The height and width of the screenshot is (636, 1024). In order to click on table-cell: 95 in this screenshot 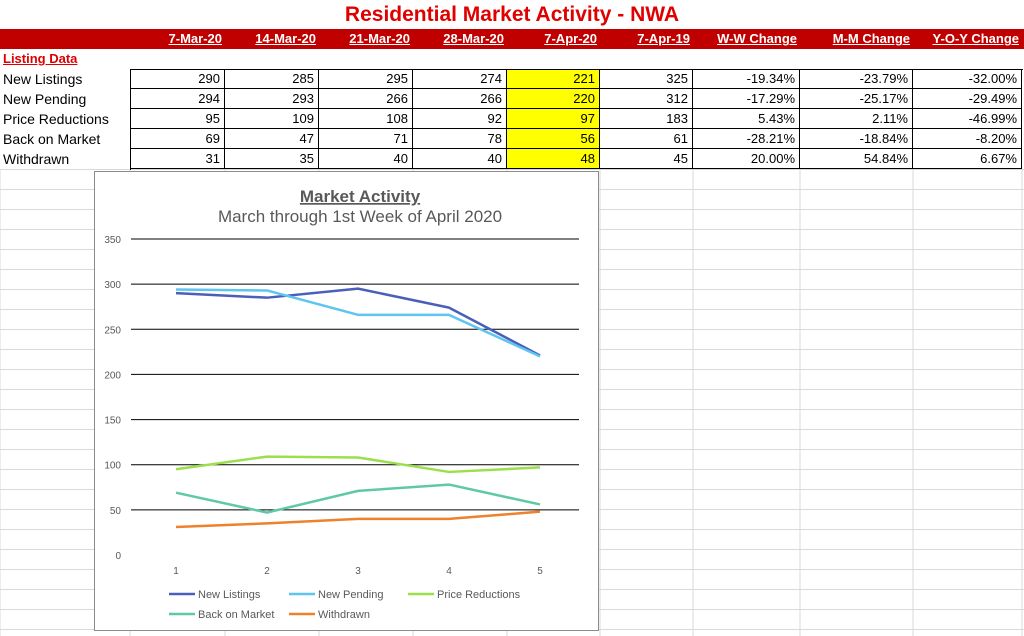, I will do `click(177, 119)`.